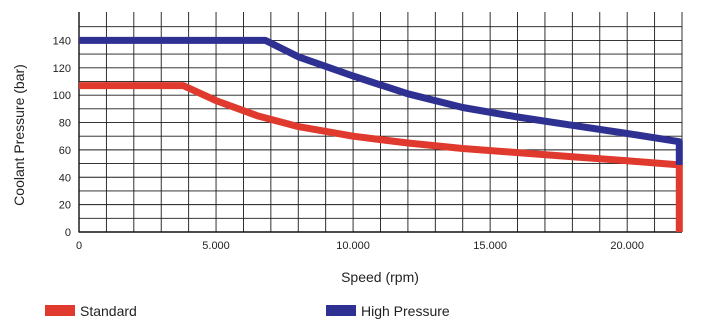 This screenshot has width=710, height=323. I want to click on legend-label-standard: Standard, so click(108, 311).